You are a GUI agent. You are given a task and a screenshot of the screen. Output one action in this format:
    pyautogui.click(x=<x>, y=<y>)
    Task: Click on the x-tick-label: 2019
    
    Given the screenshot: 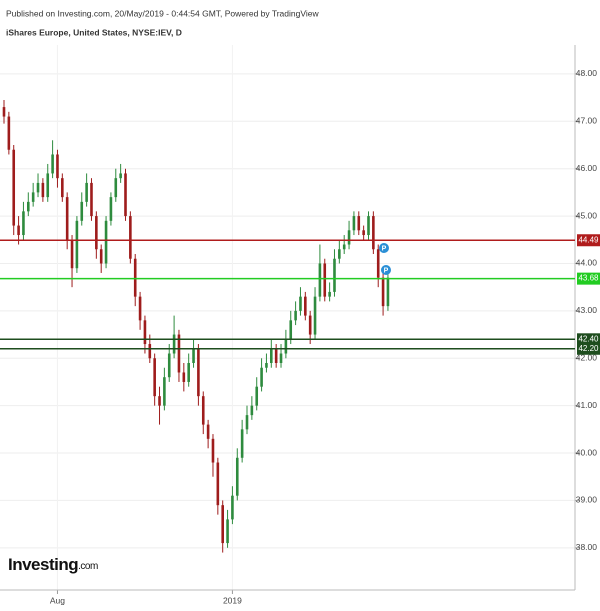 What is the action you would take?
    pyautogui.click(x=232, y=600)
    